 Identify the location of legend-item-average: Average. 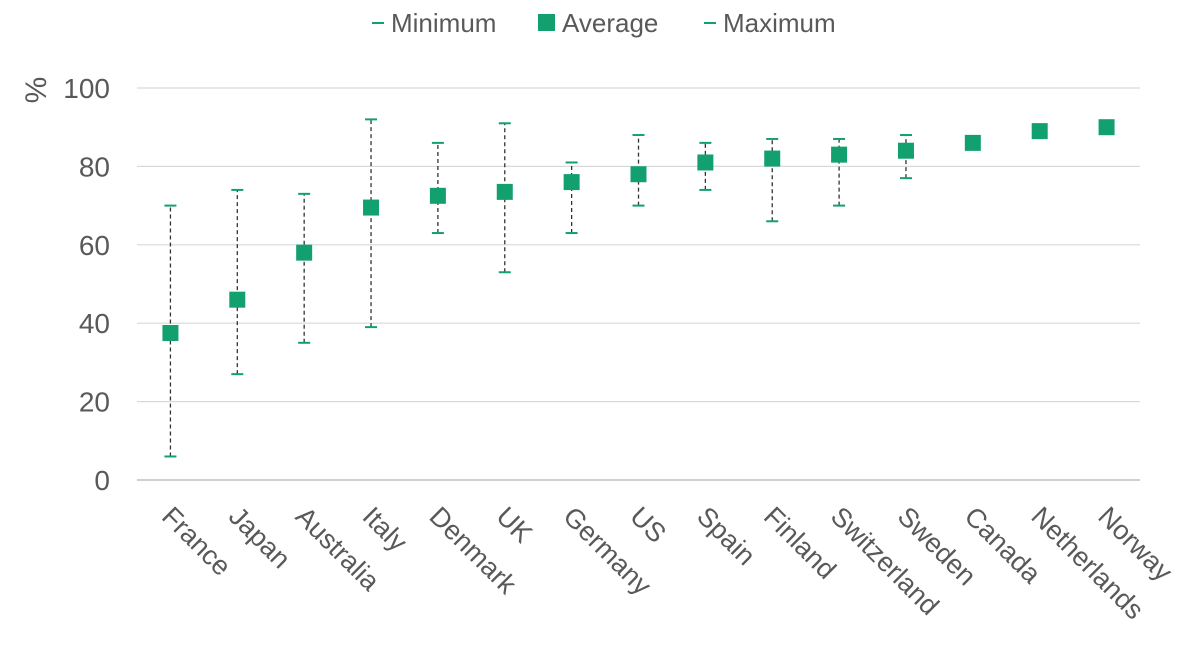
(598, 23).